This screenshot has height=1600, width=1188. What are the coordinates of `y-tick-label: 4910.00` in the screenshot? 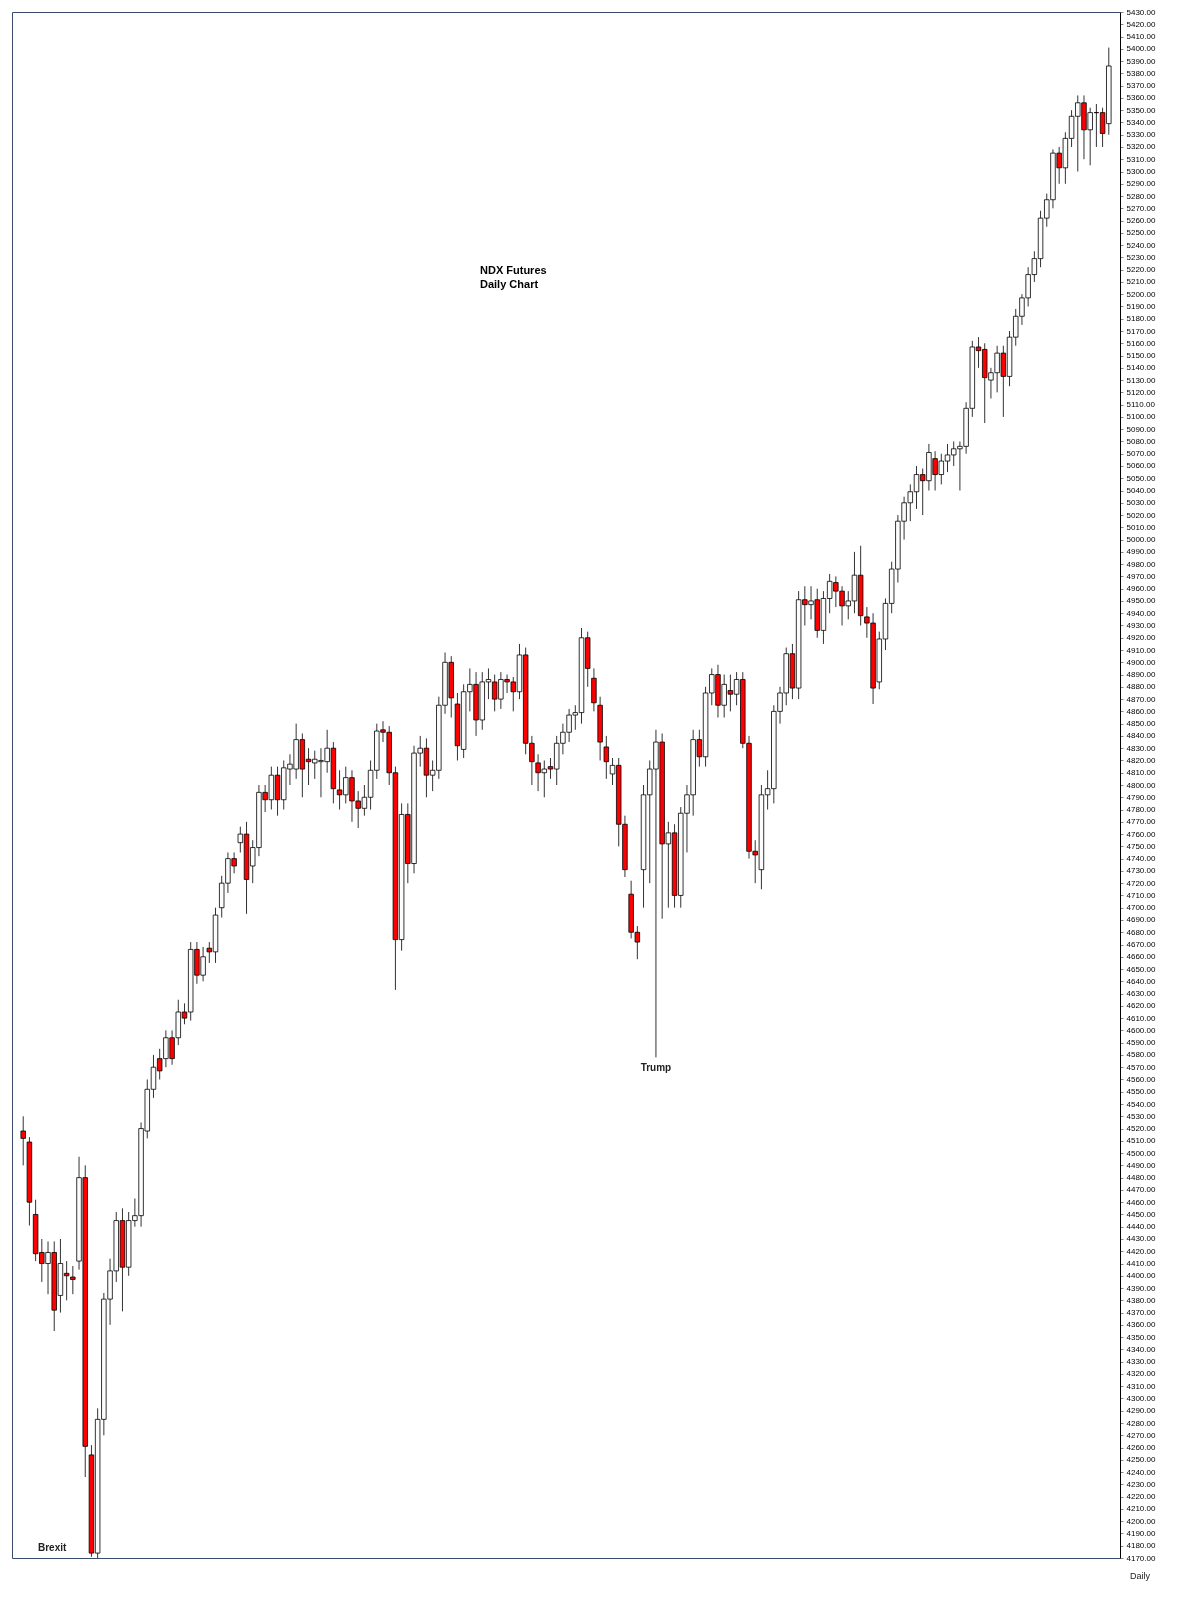 It's located at (1141, 650).